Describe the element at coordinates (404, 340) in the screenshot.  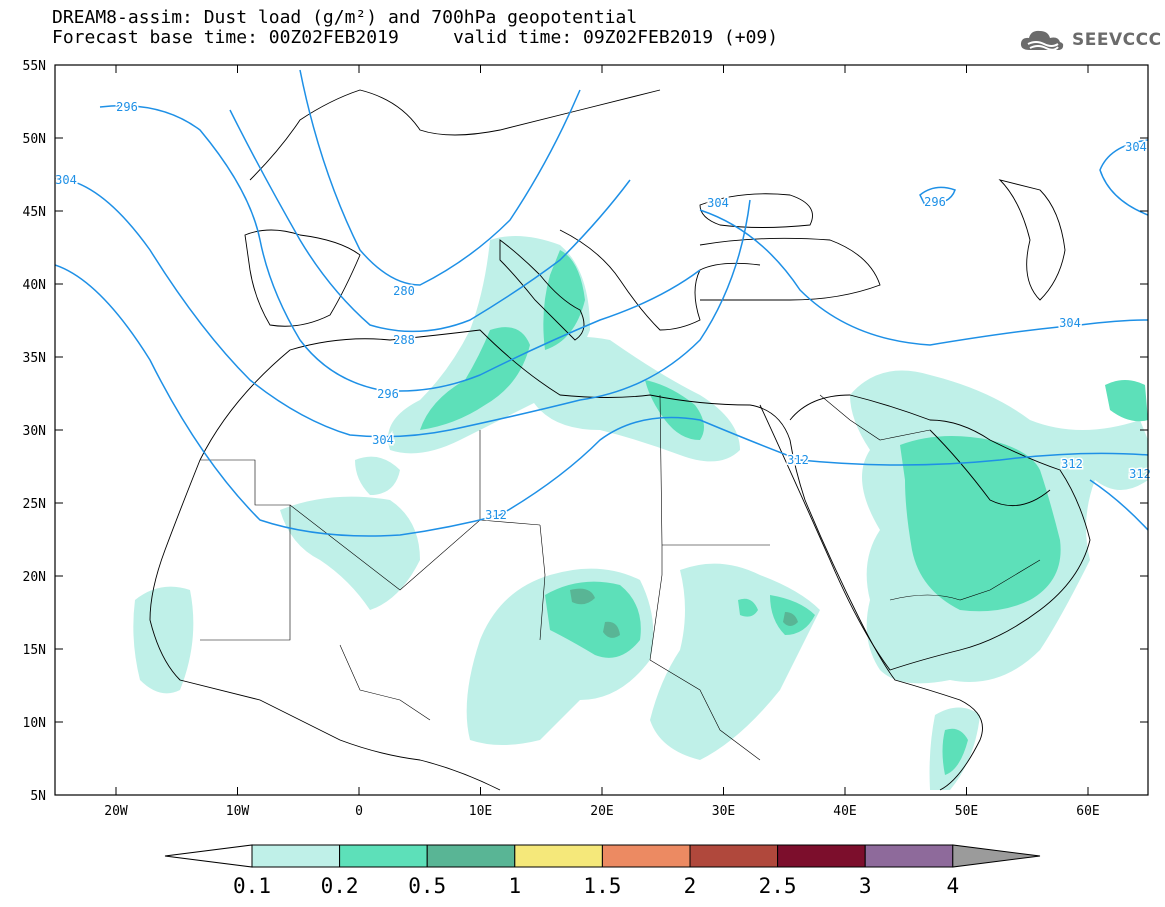
I see `contour-label: 288` at that location.